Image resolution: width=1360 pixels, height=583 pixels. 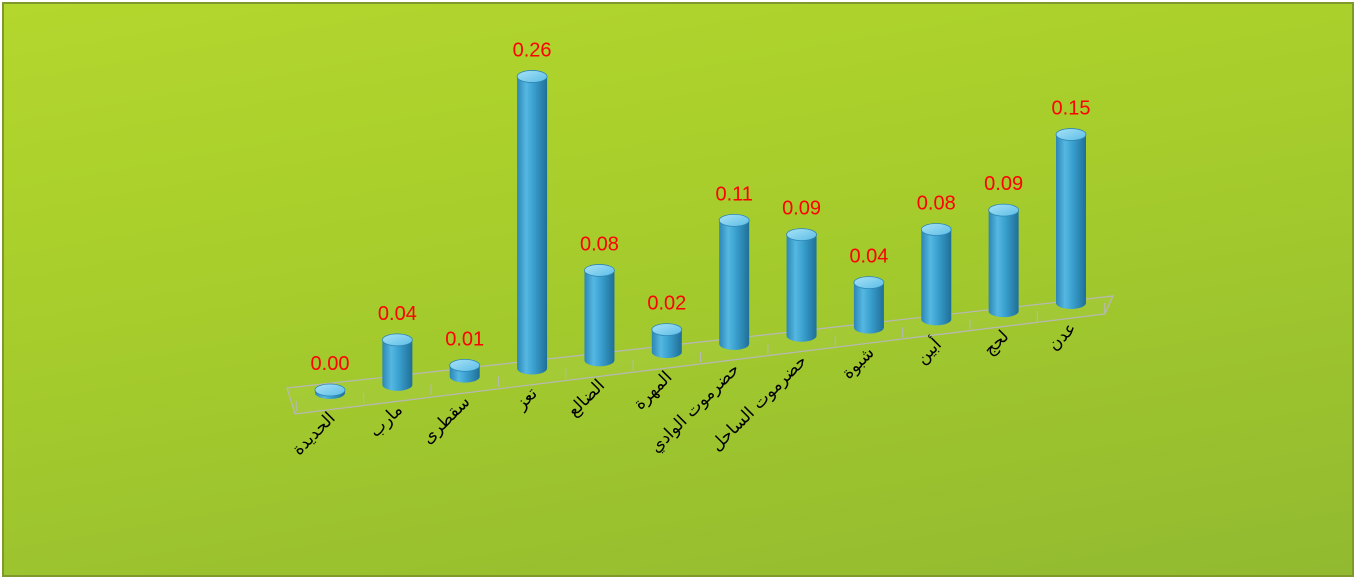 What do you see at coordinates (653, 390) in the screenshot?
I see `category-label: المهرة` at bounding box center [653, 390].